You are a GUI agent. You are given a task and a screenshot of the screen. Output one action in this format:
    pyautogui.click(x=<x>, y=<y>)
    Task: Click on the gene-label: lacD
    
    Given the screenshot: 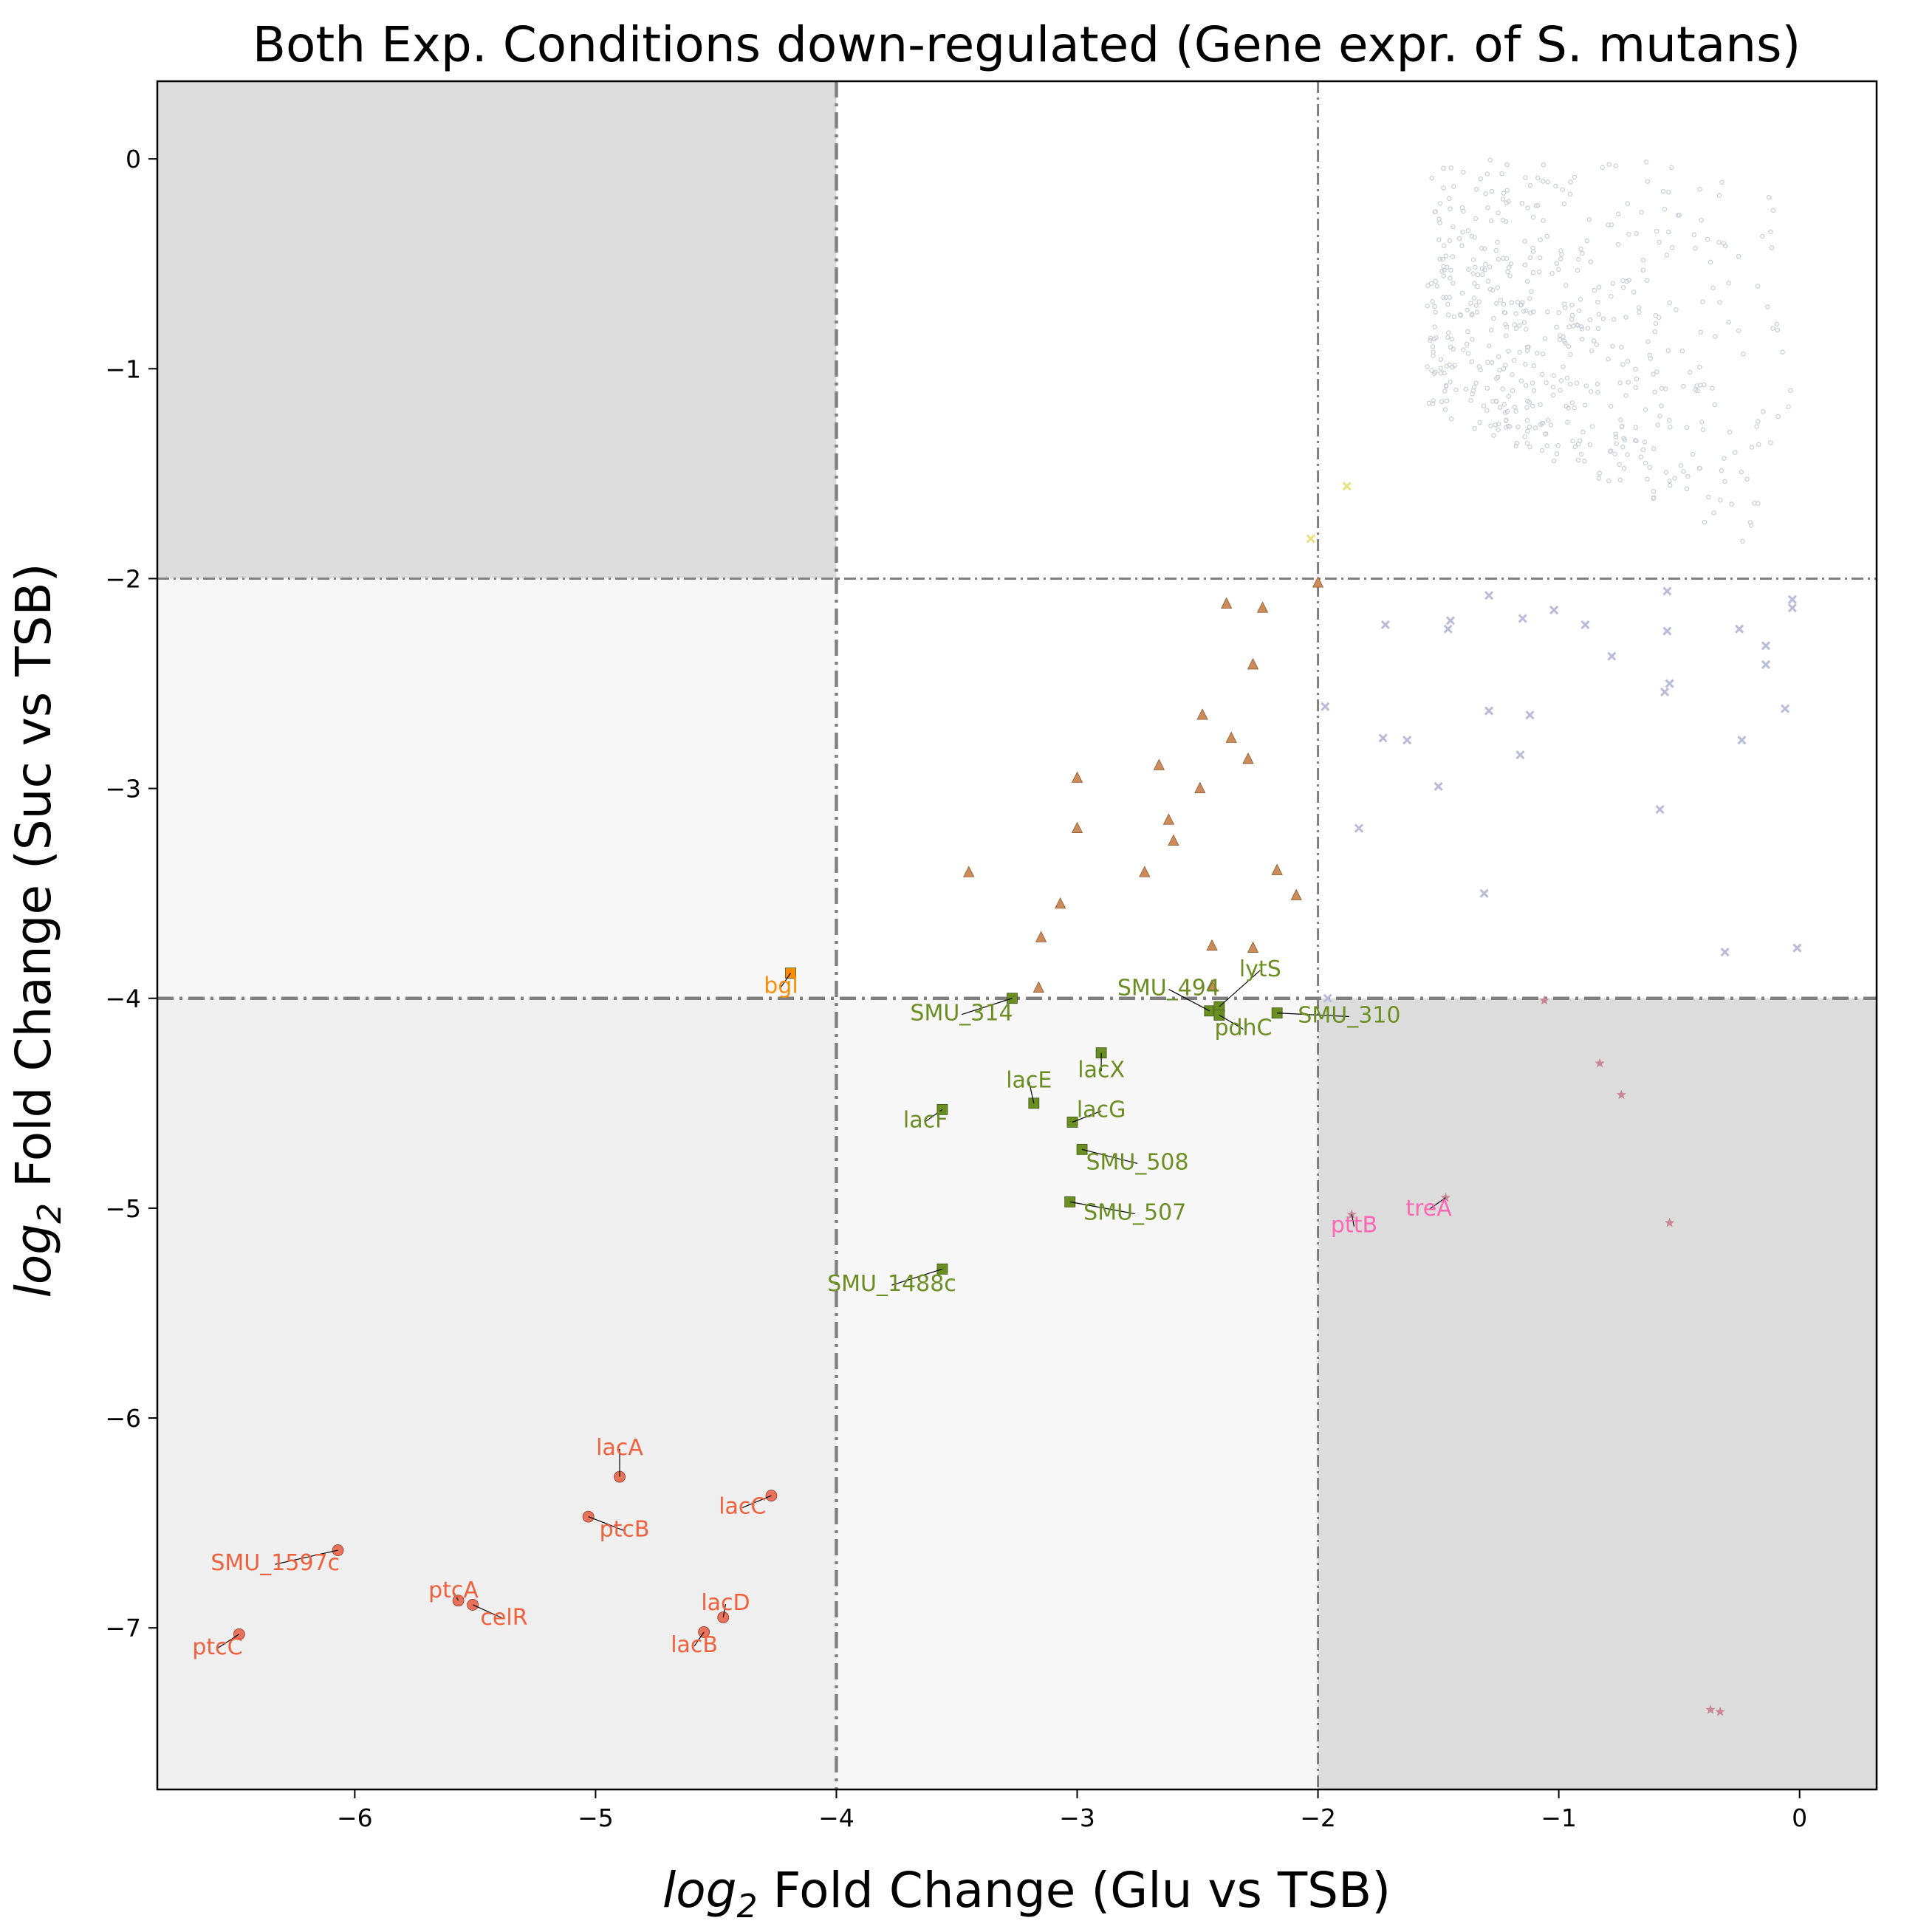 What is the action you would take?
    pyautogui.click(x=725, y=1603)
    